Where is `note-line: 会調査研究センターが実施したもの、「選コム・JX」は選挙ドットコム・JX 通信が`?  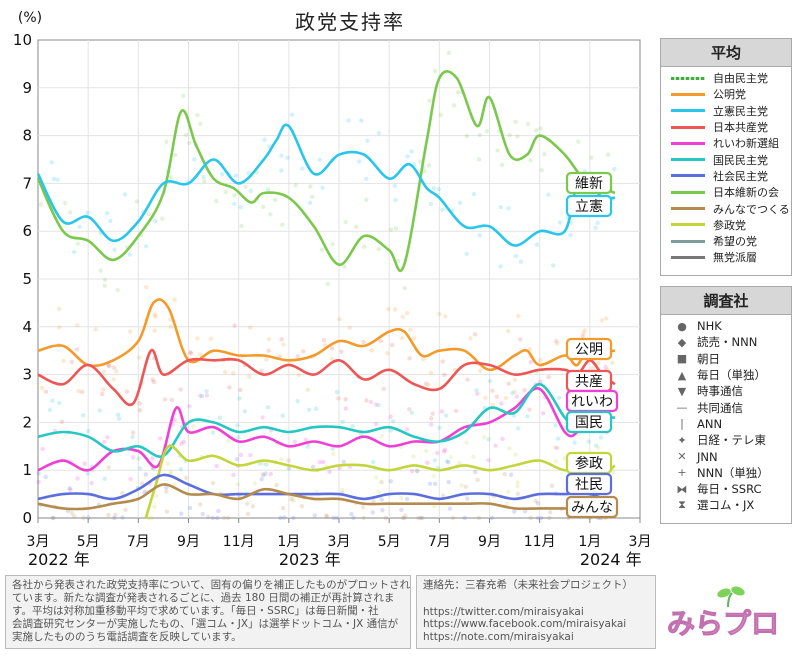
note-line: 会調査研究センターが実施したもの、「選コム・JX」は選挙ドットコム・JX 通信が is located at coordinates (205, 624).